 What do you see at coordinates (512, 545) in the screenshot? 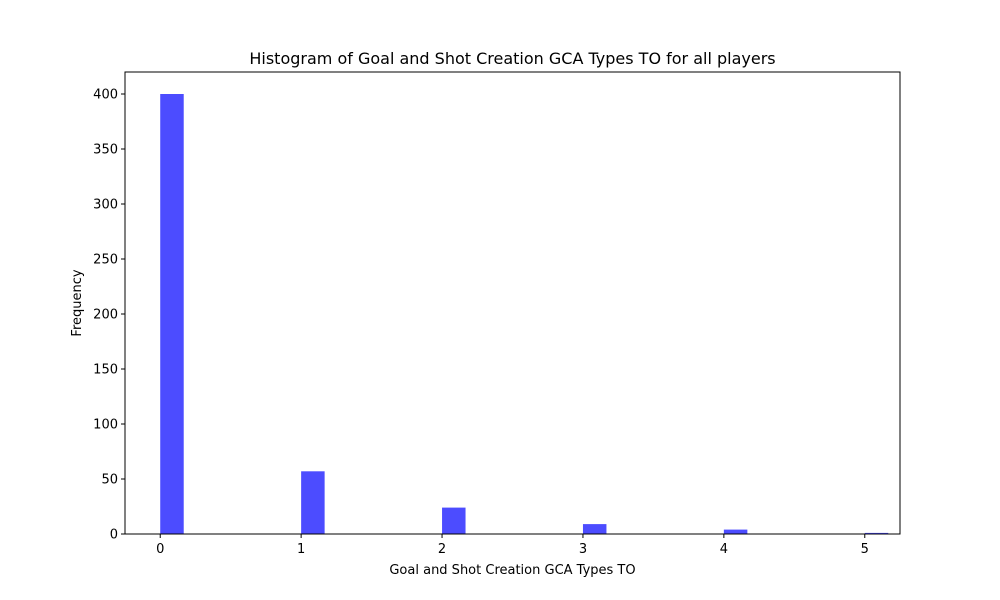
I see `x-axis-ticks: 0 1 2 3 4 5` at bounding box center [512, 545].